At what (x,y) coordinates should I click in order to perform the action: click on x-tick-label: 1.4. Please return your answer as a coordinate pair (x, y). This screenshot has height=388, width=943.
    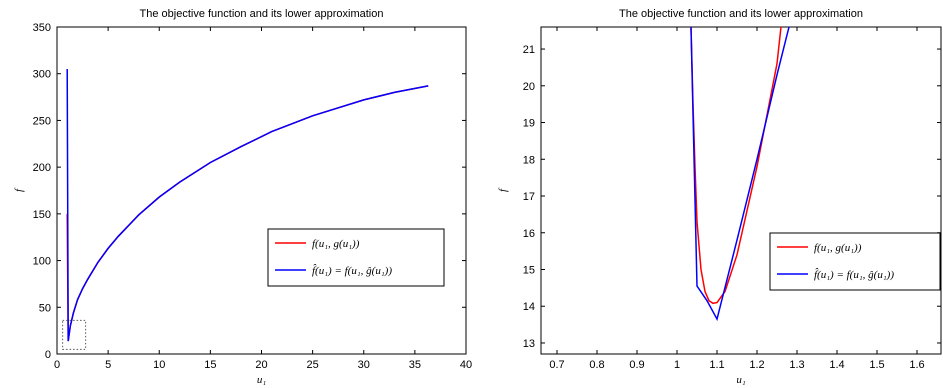
    Looking at the image, I should click on (836, 365).